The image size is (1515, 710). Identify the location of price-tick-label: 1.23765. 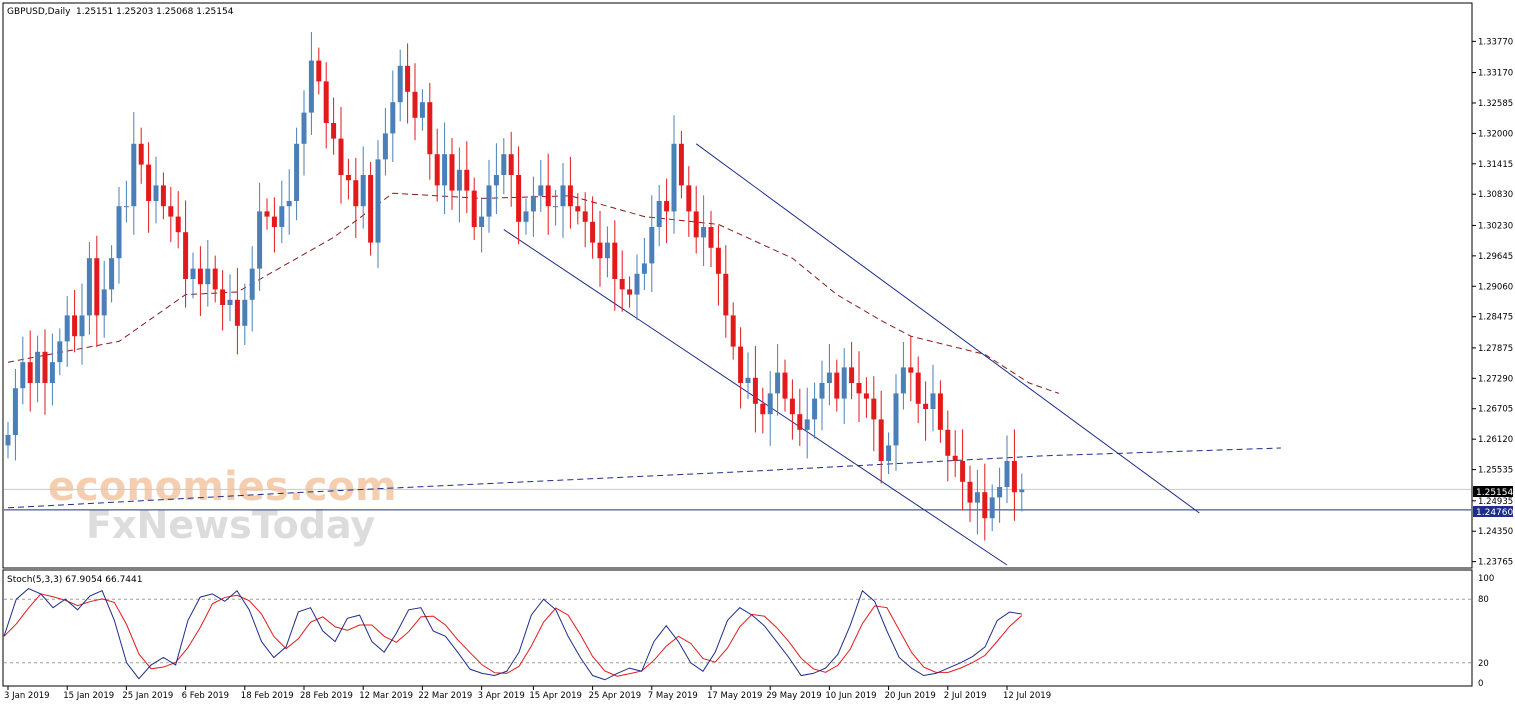
(1495, 563).